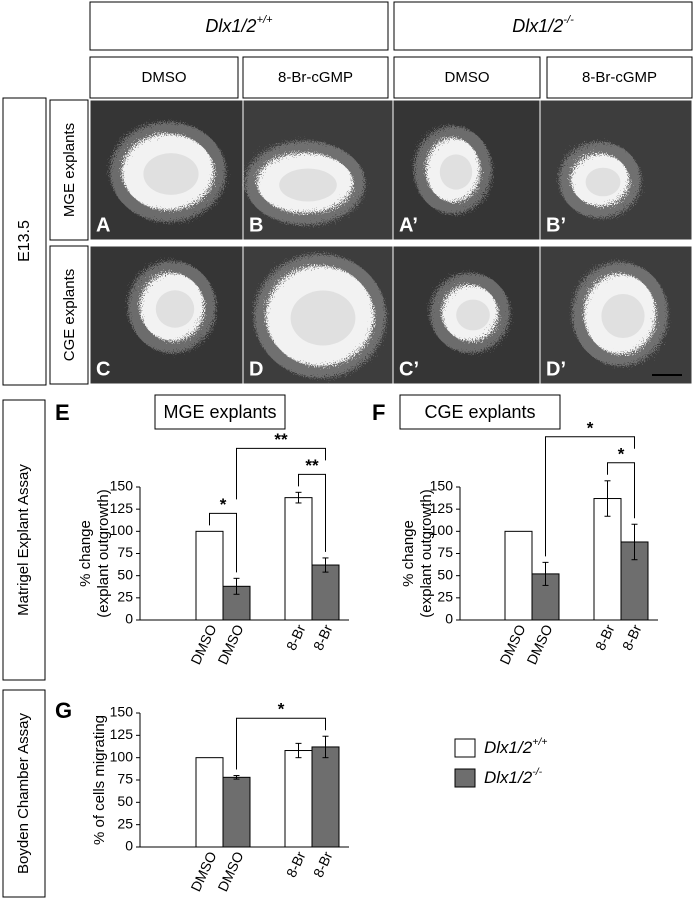 The height and width of the screenshot is (900, 697). What do you see at coordinates (63, 710) in the screenshot?
I see `panel-letter: G` at bounding box center [63, 710].